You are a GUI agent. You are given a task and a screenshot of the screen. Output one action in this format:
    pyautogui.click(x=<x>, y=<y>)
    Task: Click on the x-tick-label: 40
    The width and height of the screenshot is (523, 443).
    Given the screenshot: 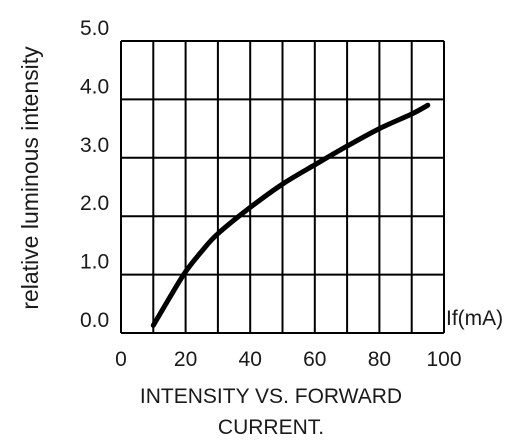 What is the action you would take?
    pyautogui.click(x=250, y=359)
    